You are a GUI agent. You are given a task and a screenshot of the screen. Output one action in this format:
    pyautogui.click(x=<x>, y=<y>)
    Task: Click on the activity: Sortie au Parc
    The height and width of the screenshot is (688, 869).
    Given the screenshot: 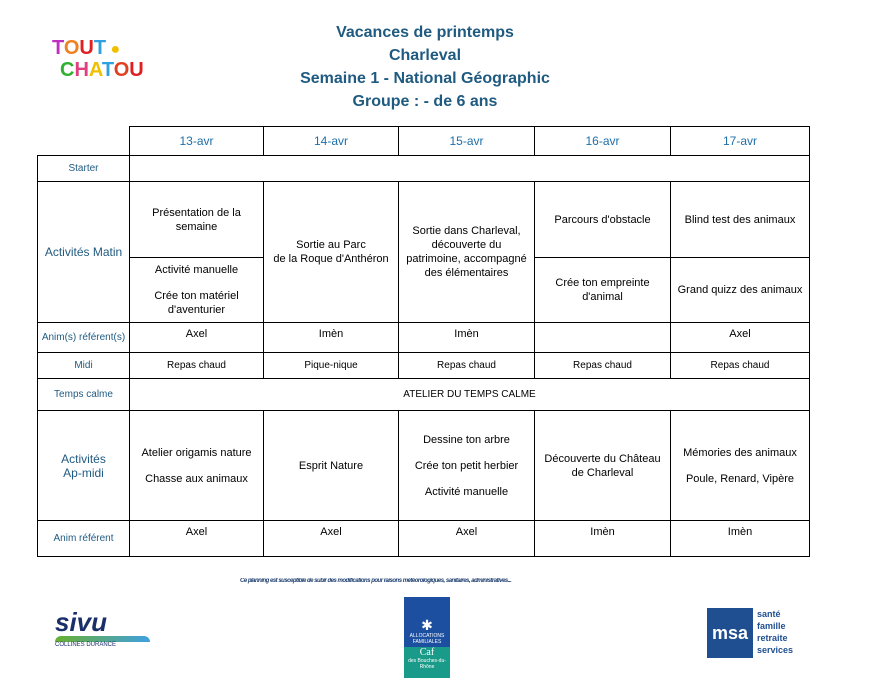 What is the action you would take?
    pyautogui.click(x=331, y=245)
    